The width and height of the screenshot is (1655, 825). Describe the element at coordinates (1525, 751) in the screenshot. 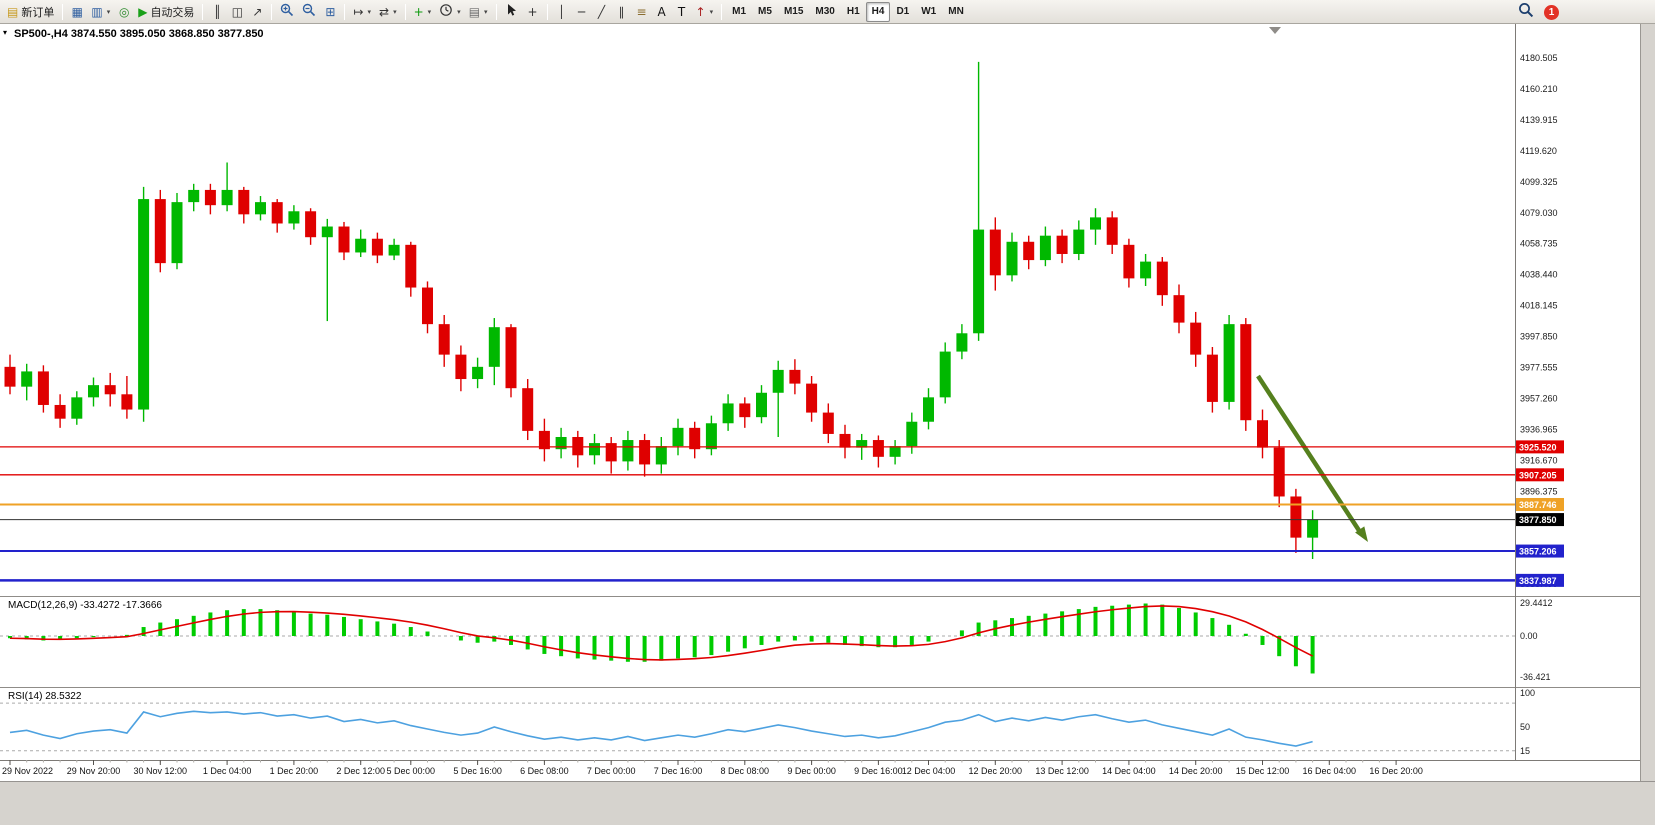

I see `rsi-axis-label: 15` at that location.